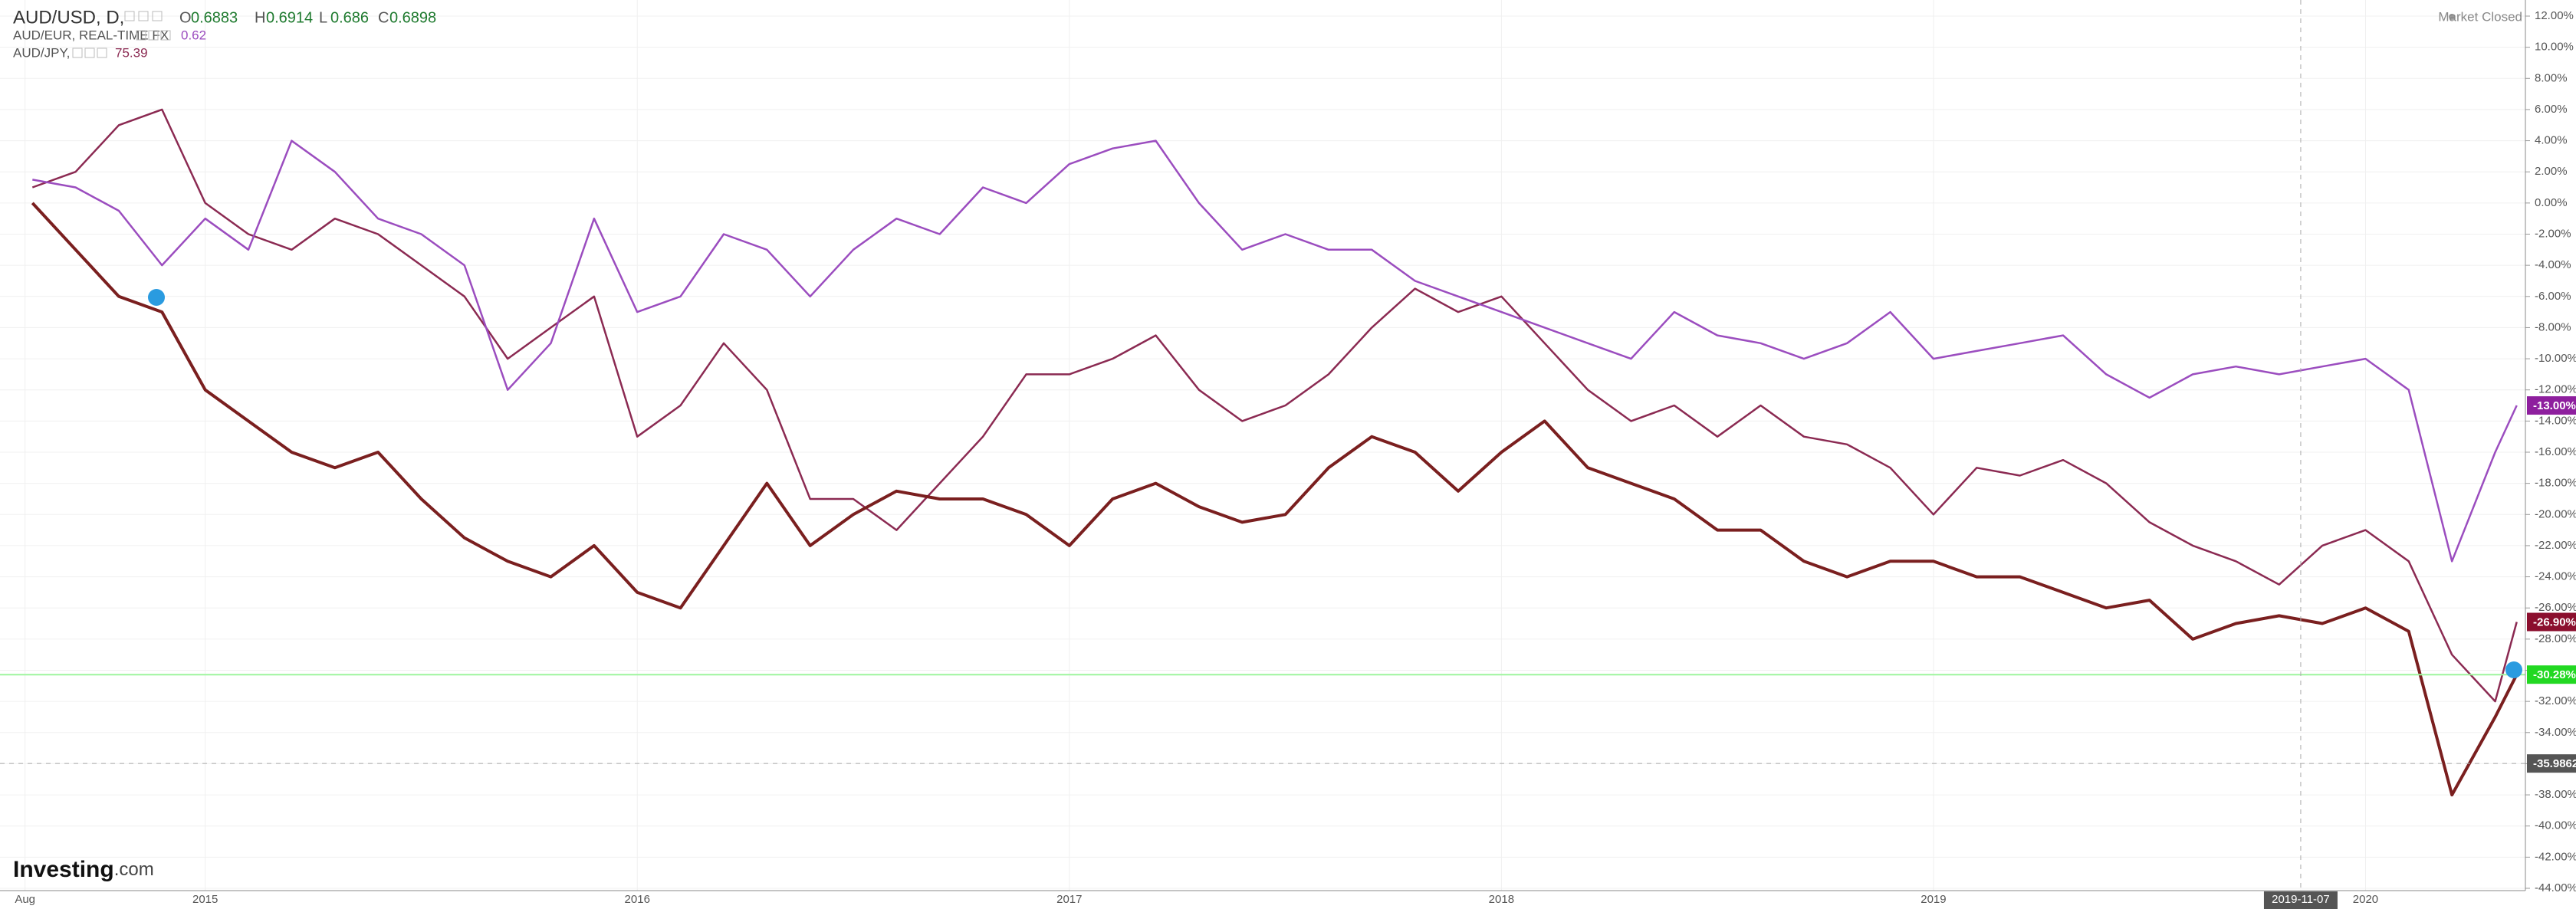 The width and height of the screenshot is (2576, 909). I want to click on x-tick-label: 2017, so click(1069, 899).